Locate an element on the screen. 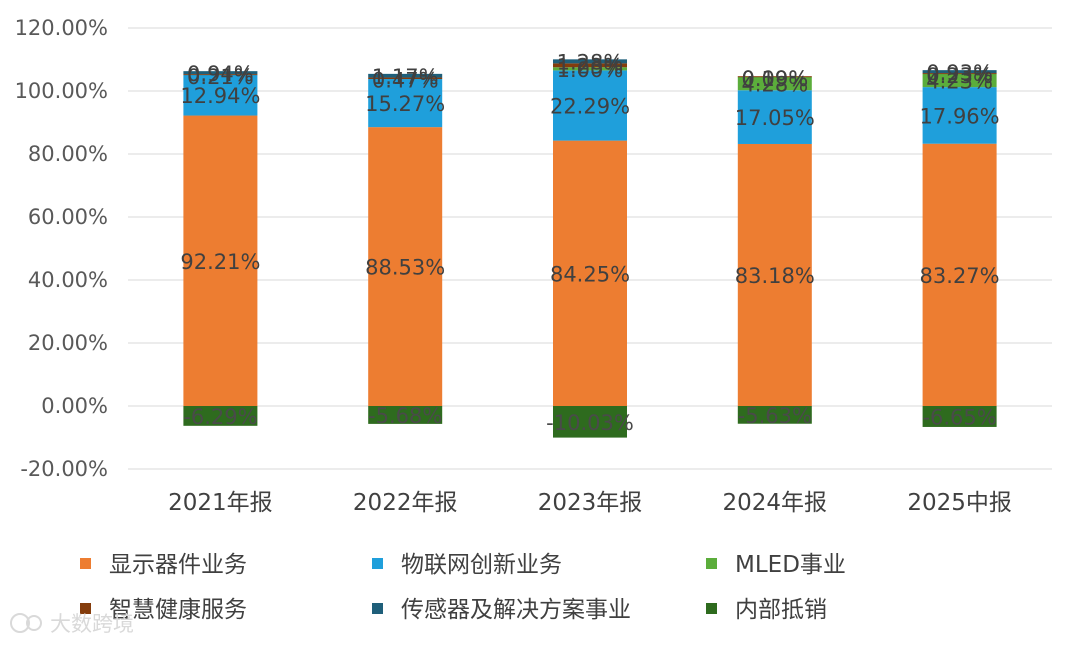 The width and height of the screenshot is (1080, 645). y-tick-label: 40.00% is located at coordinates (68, 280).